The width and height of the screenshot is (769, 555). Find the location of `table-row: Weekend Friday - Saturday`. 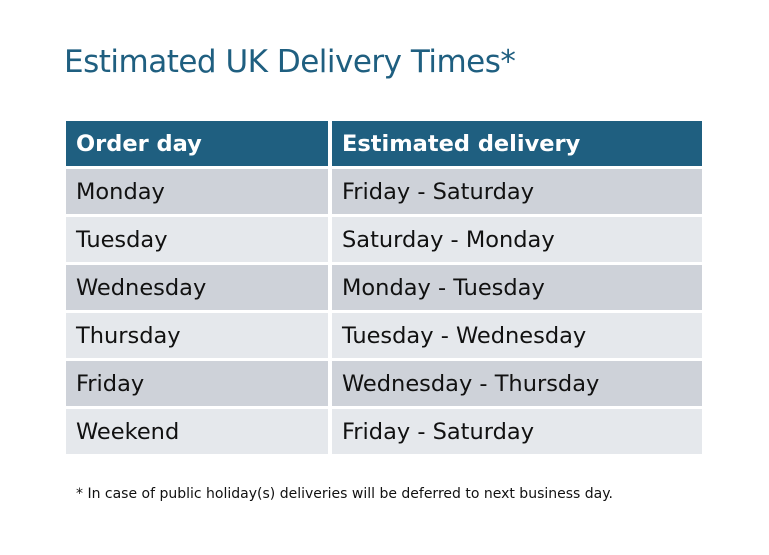

table-row: Weekend Friday - Saturday is located at coordinates (384, 431).